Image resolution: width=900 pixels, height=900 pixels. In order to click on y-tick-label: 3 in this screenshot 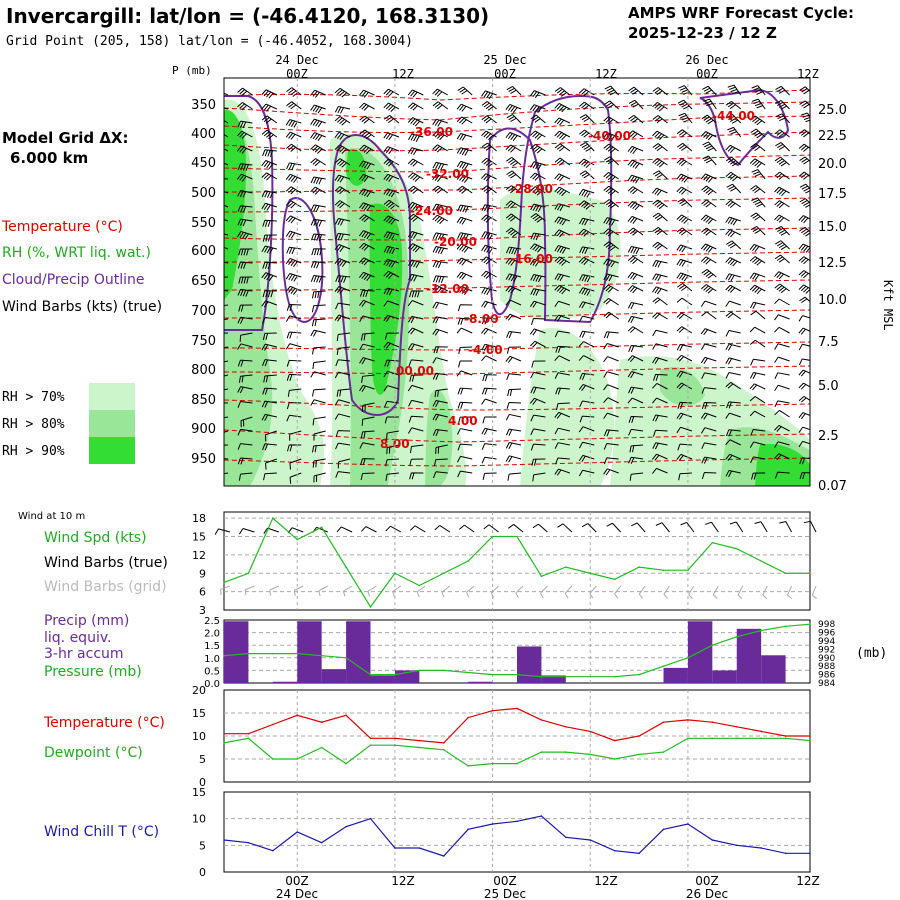, I will do `click(202, 610)`.